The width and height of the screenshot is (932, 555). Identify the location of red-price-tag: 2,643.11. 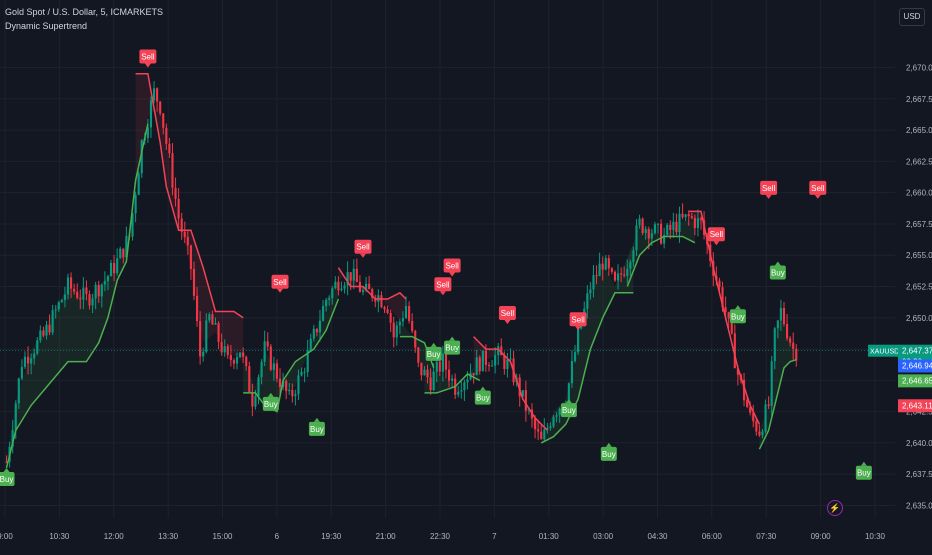
(915, 406).